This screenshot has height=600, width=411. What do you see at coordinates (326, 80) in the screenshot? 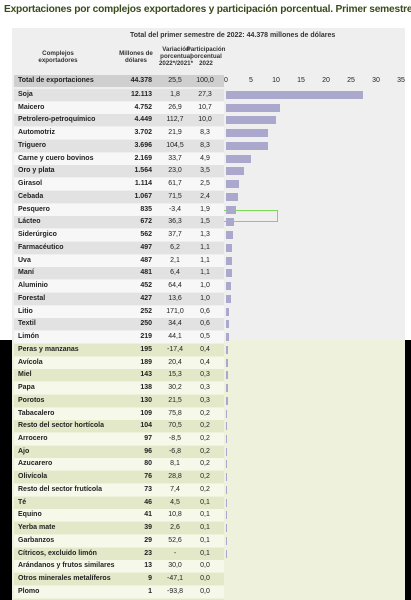
I see `x-tick-label: 20` at bounding box center [326, 80].